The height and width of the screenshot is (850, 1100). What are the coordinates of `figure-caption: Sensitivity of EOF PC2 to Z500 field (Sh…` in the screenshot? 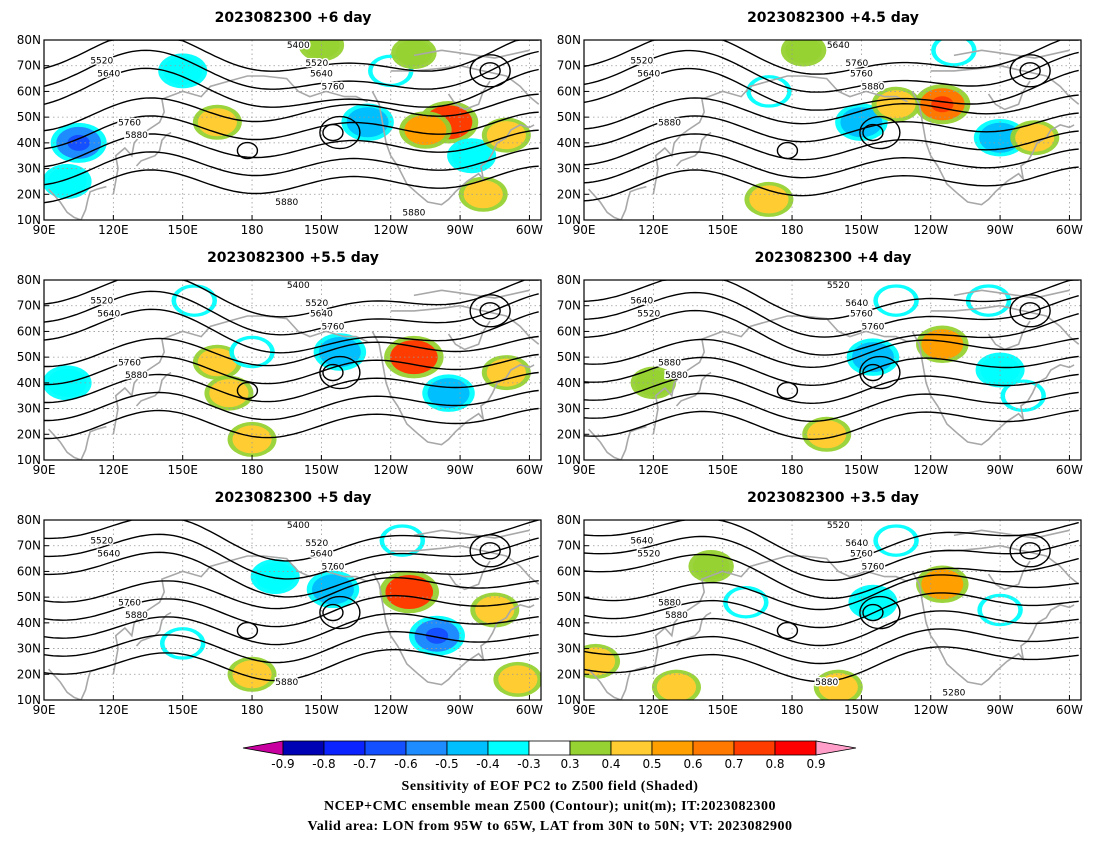 It's located at (549, 806).